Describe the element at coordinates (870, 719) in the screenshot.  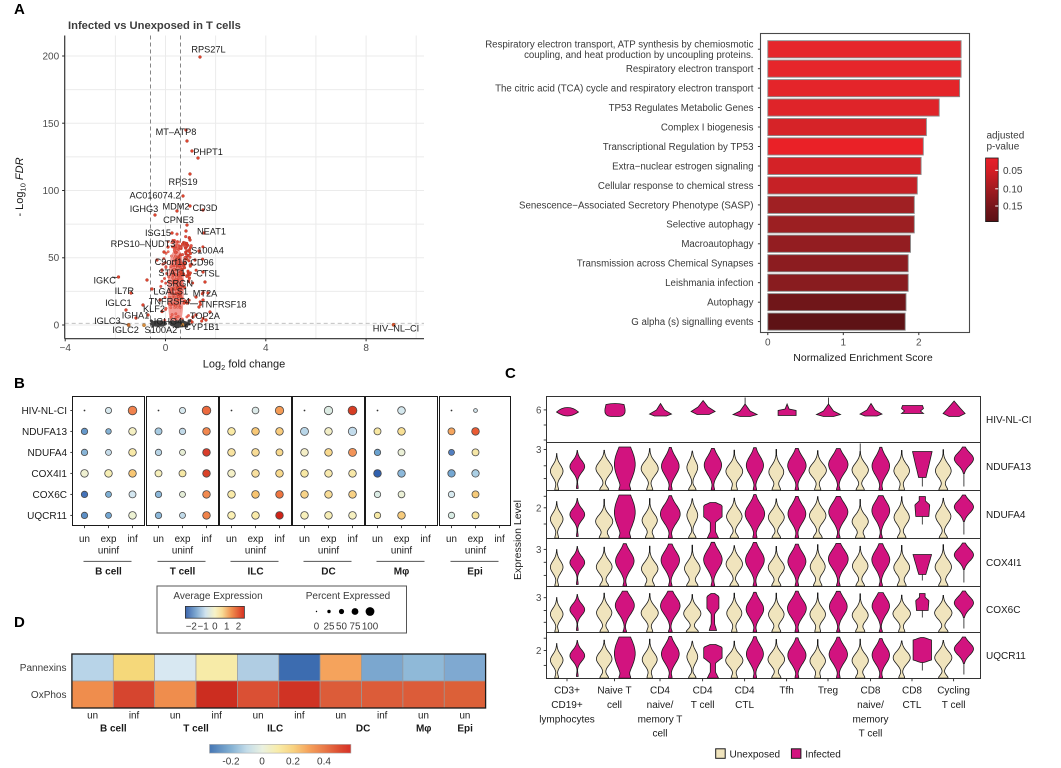
I see `svg-text: memory` at that location.